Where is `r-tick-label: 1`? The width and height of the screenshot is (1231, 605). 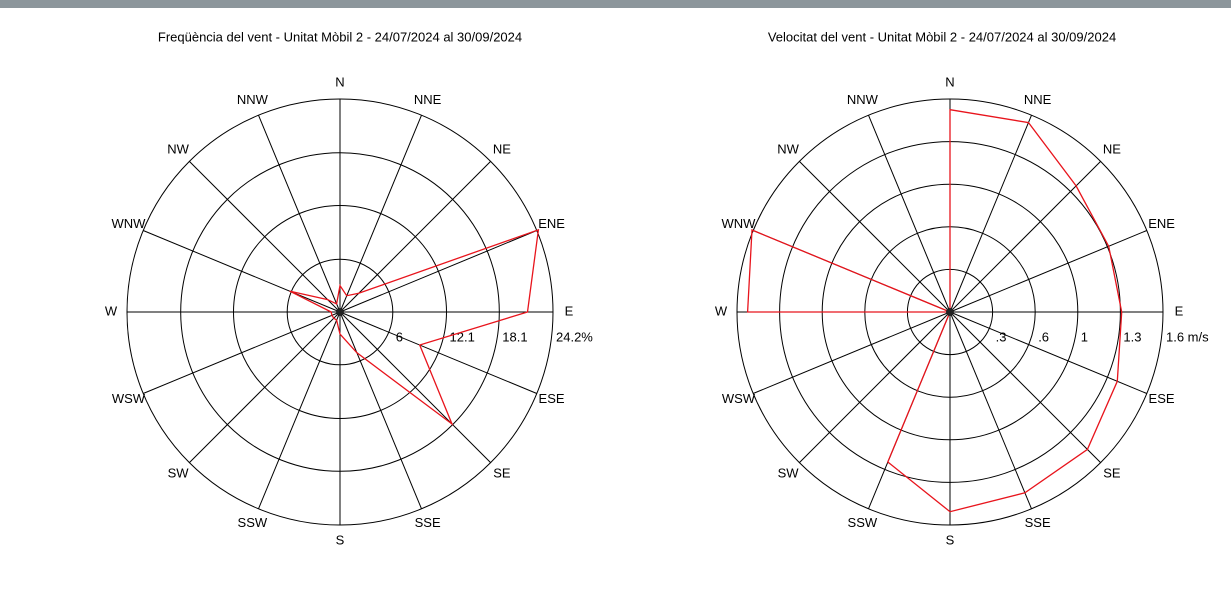 r-tick-label: 1 is located at coordinates (1084, 336).